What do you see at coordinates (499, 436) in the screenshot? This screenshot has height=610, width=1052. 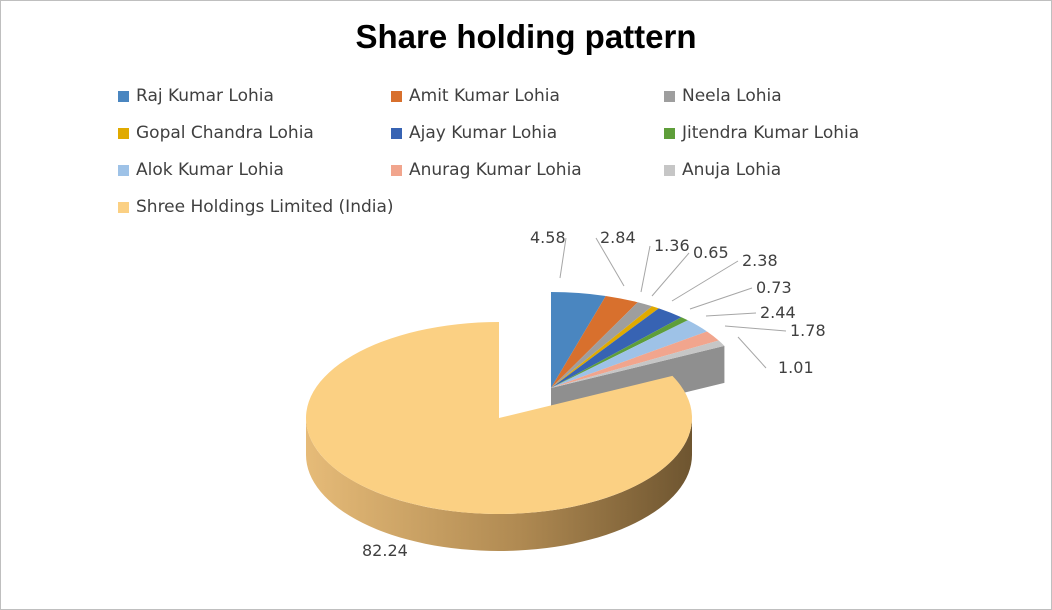 I see `pie-slice-shree-holdings-limited-india` at bounding box center [499, 436].